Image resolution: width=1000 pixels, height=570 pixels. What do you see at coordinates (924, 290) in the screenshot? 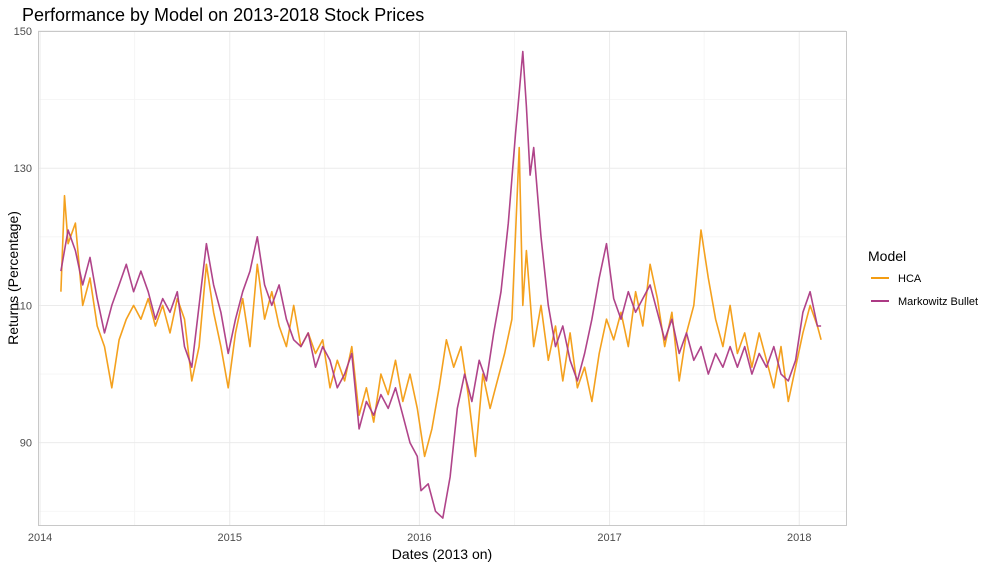
I see `legend-items: HCA Markowitz Bullet` at bounding box center [924, 290].